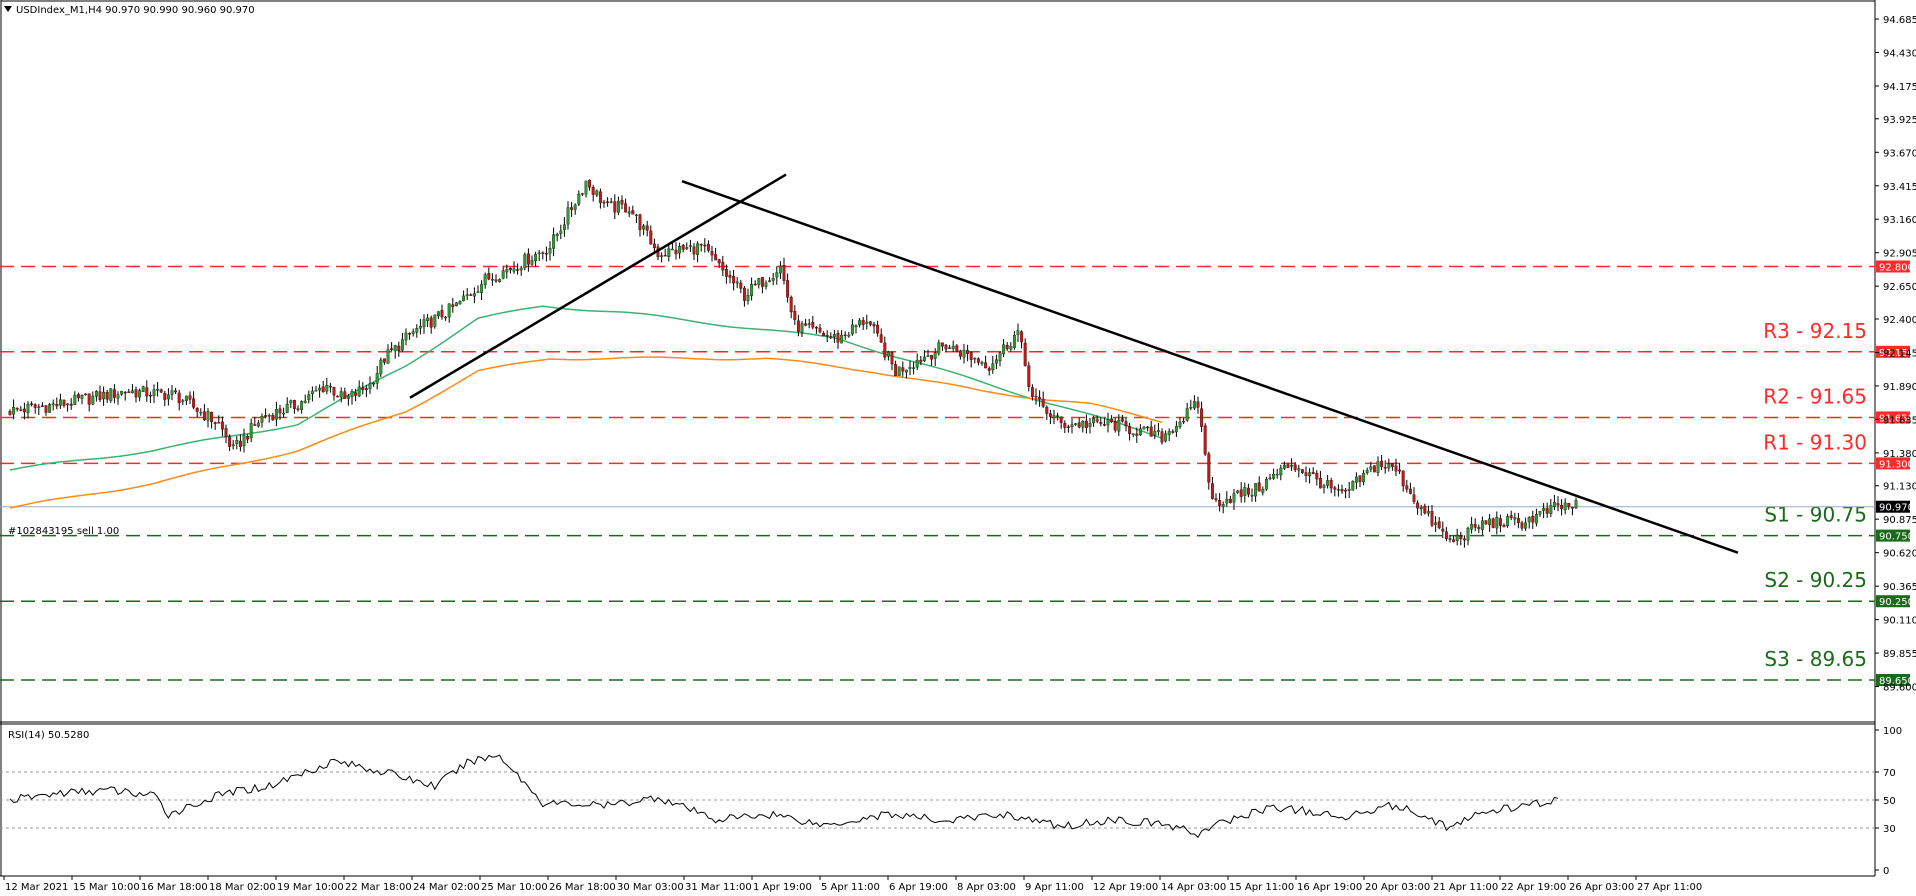 The height and width of the screenshot is (896, 1916). Describe the element at coordinates (1899, 20) in the screenshot. I see `y-tick-label: 94.685` at that location.